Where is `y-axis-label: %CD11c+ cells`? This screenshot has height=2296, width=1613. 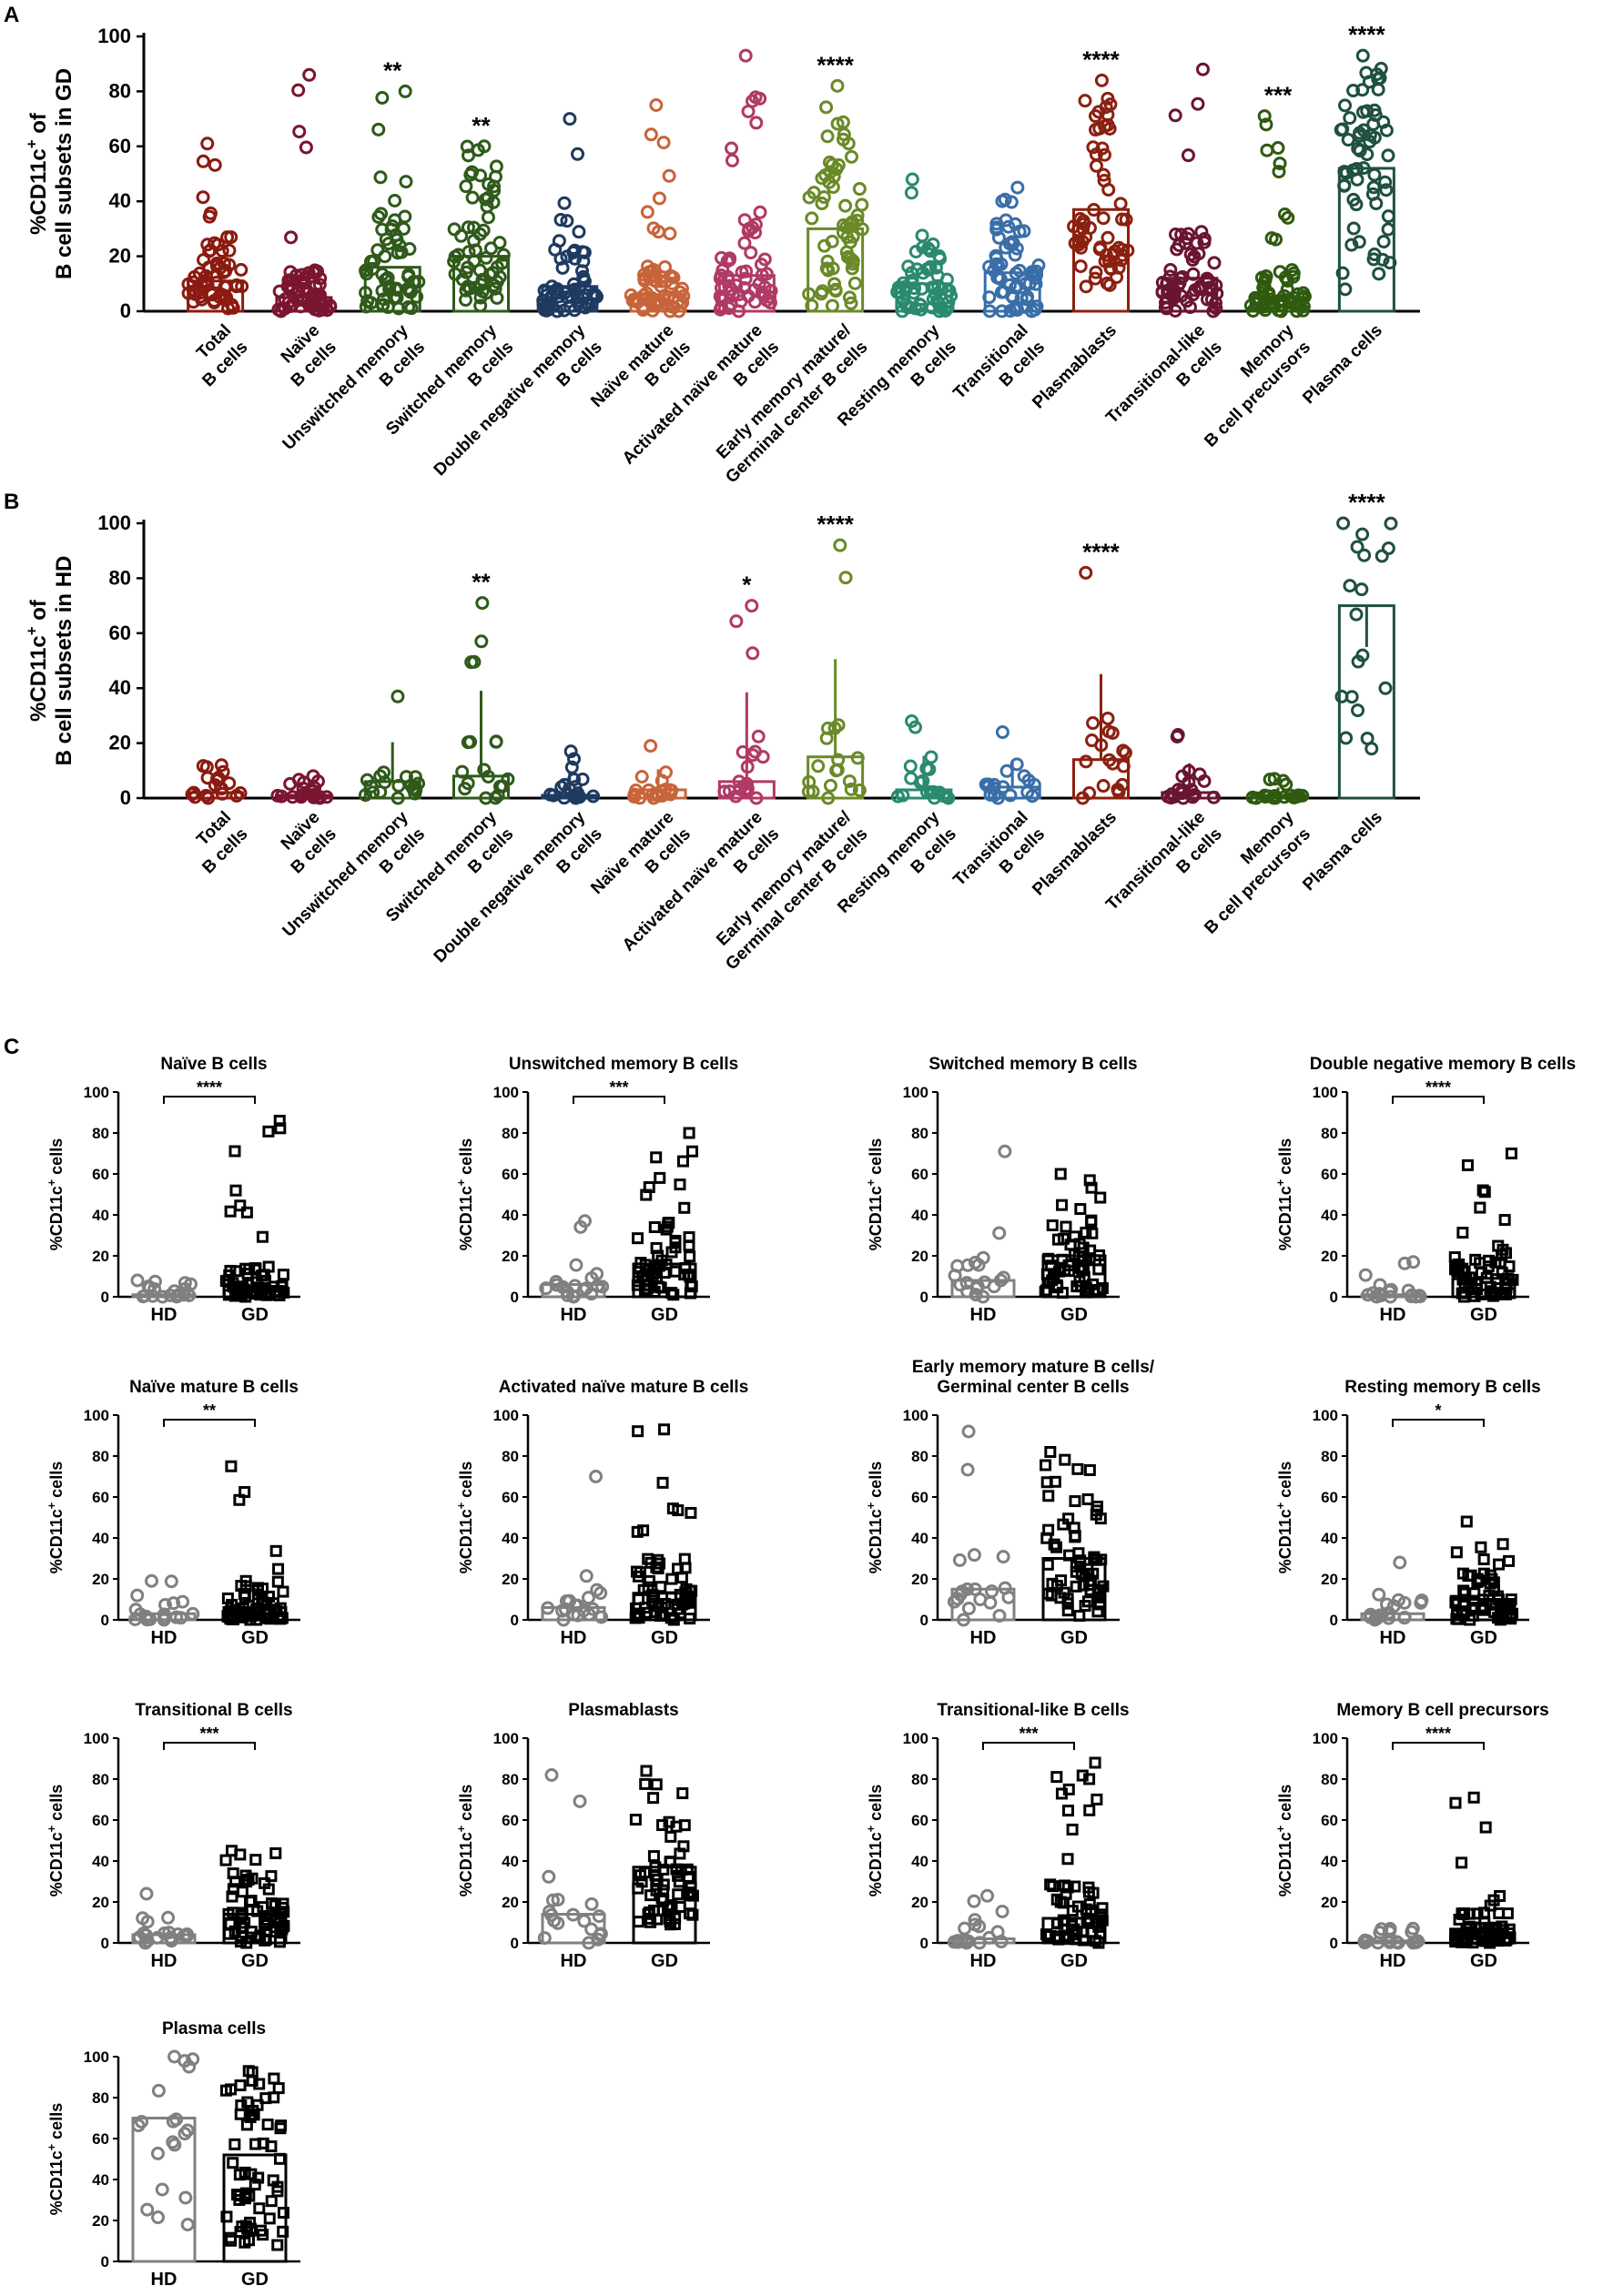
y-axis-label: %CD11c+ cells is located at coordinates (1284, 1840).